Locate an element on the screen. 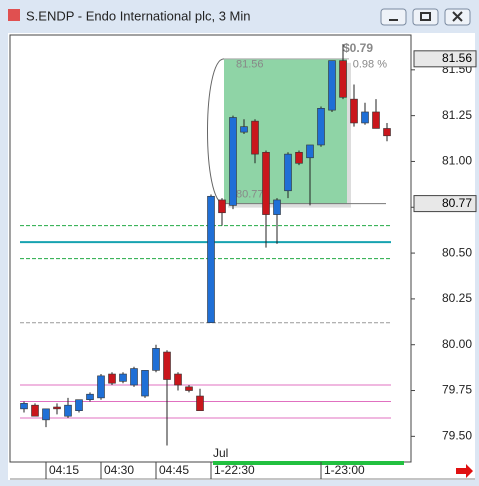 The height and width of the screenshot is (486, 479). y-tick-label: 81.00 is located at coordinates (457, 161).